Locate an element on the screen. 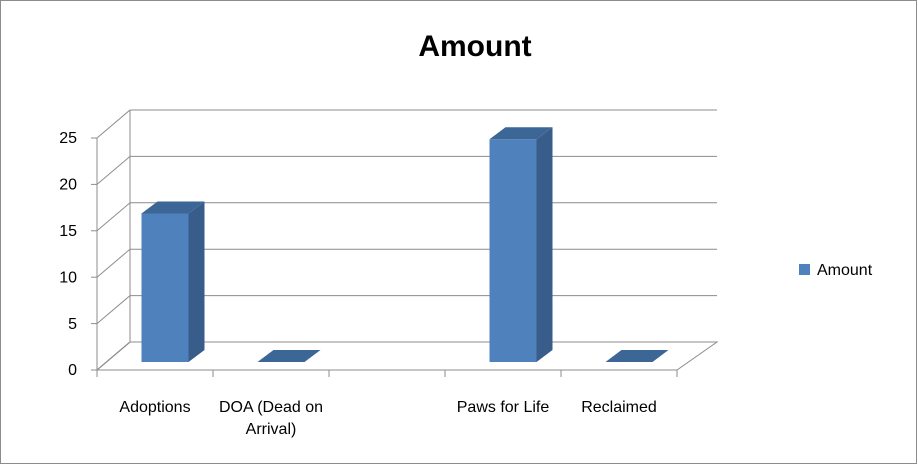 The image size is (918, 465). y-tick-label: 15 is located at coordinates (68, 231).